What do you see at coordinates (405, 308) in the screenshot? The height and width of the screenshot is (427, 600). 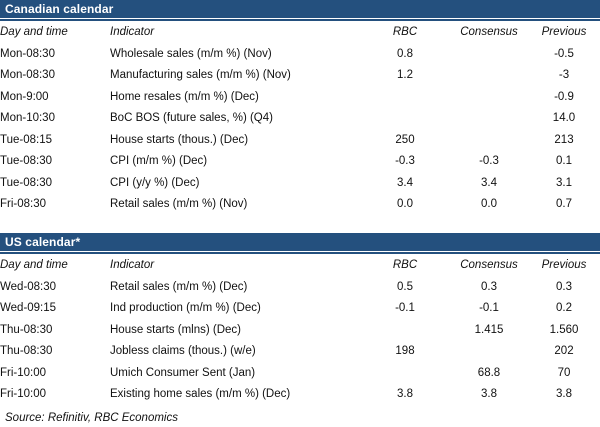 I see `cell-rbc: -0.1` at bounding box center [405, 308].